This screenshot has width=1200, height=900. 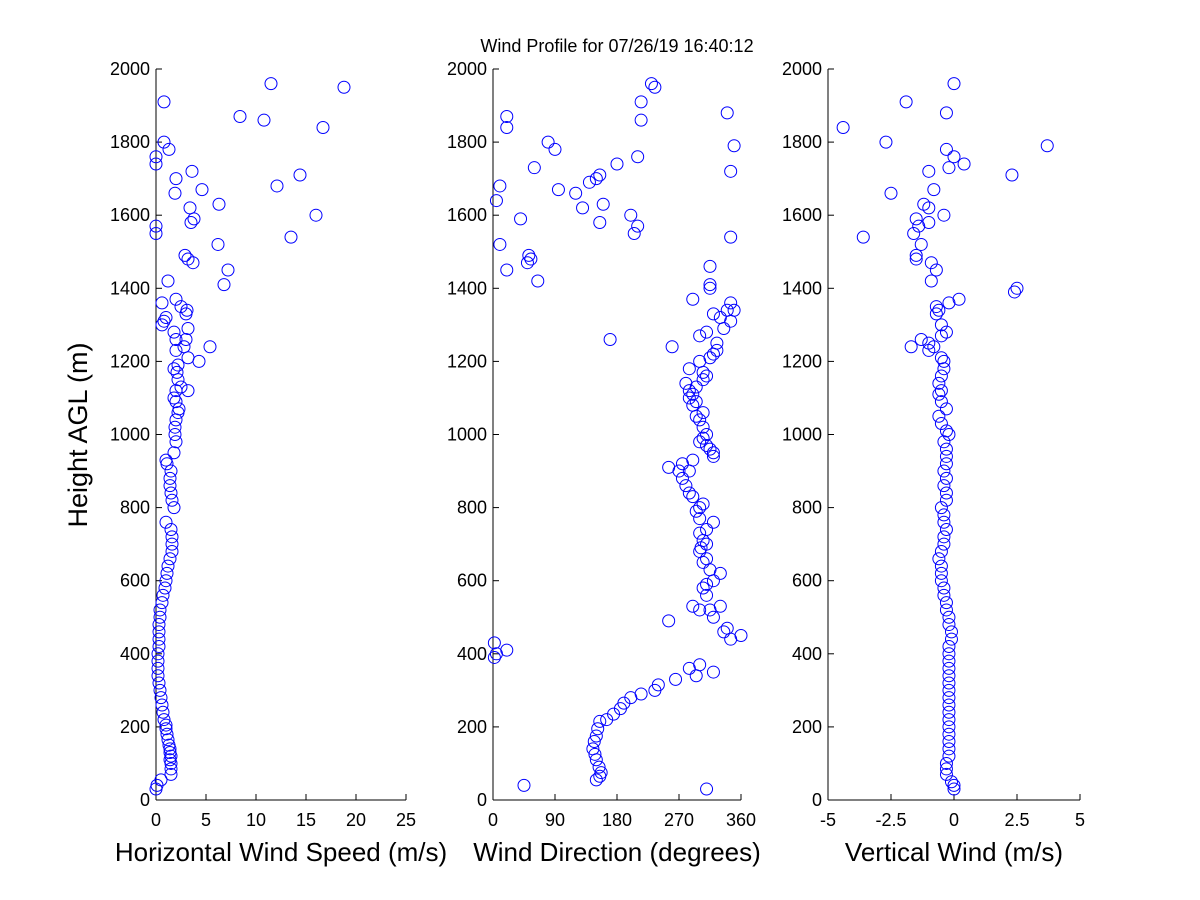 What do you see at coordinates (135, 508) in the screenshot?
I see `horizontal-wind-speed-y-tick-label: 800` at bounding box center [135, 508].